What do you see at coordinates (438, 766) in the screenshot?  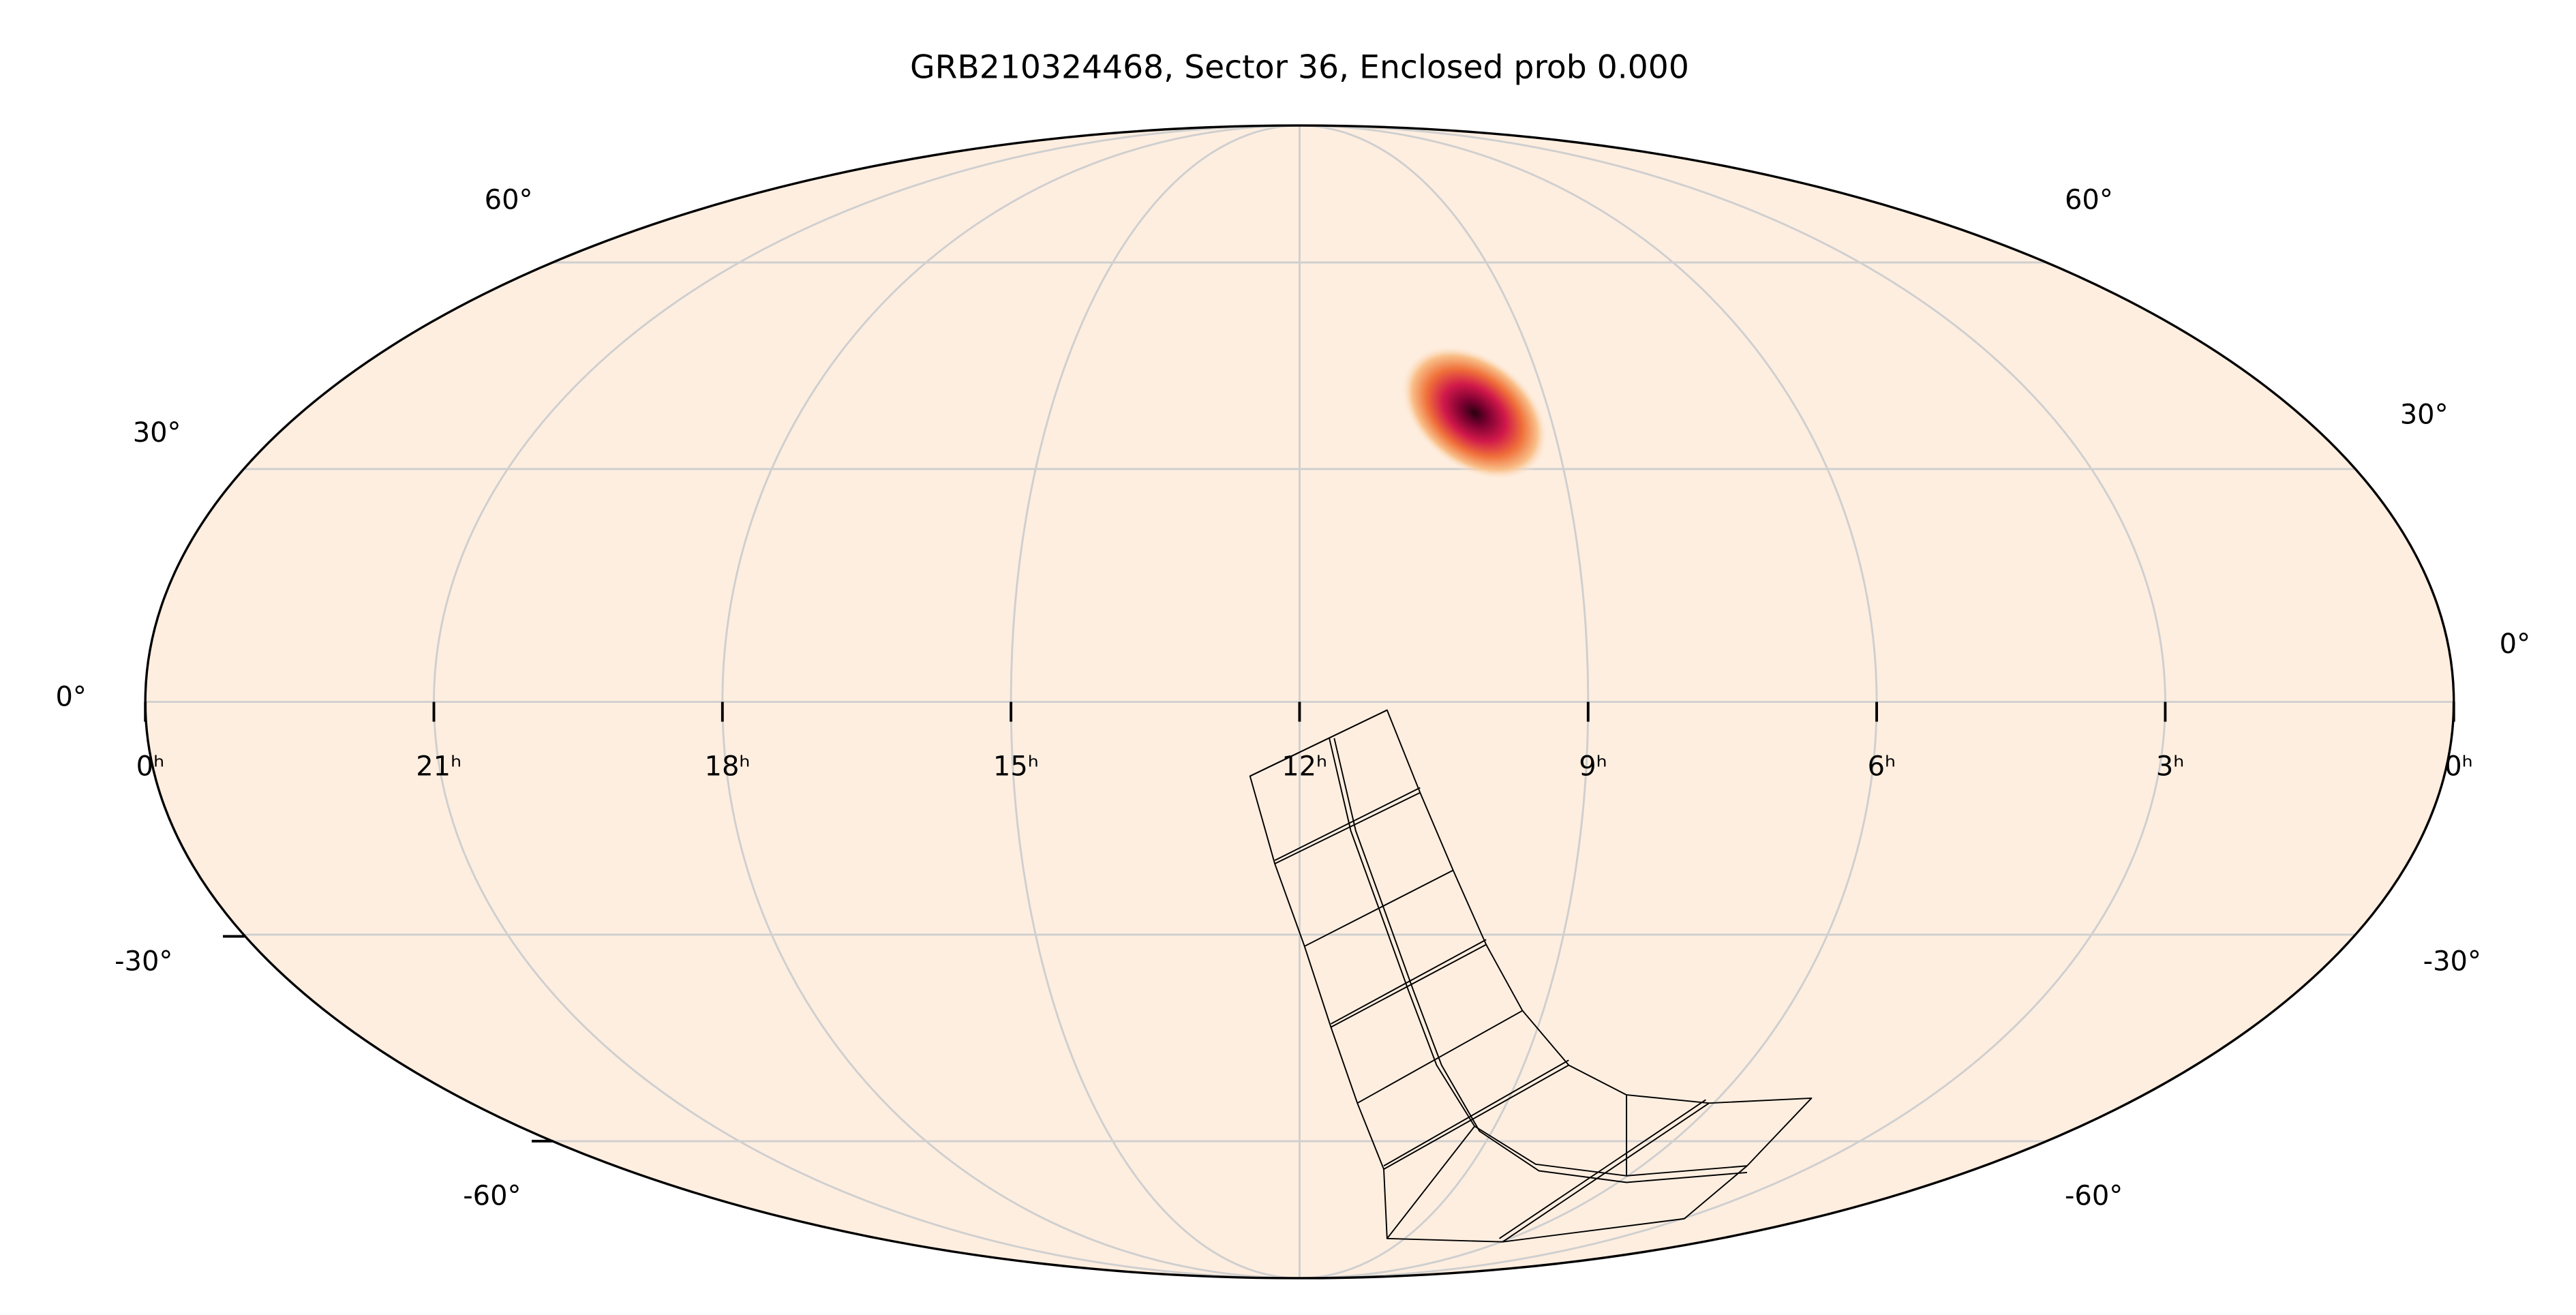 I see `ra-label: 21ʰ` at bounding box center [438, 766].